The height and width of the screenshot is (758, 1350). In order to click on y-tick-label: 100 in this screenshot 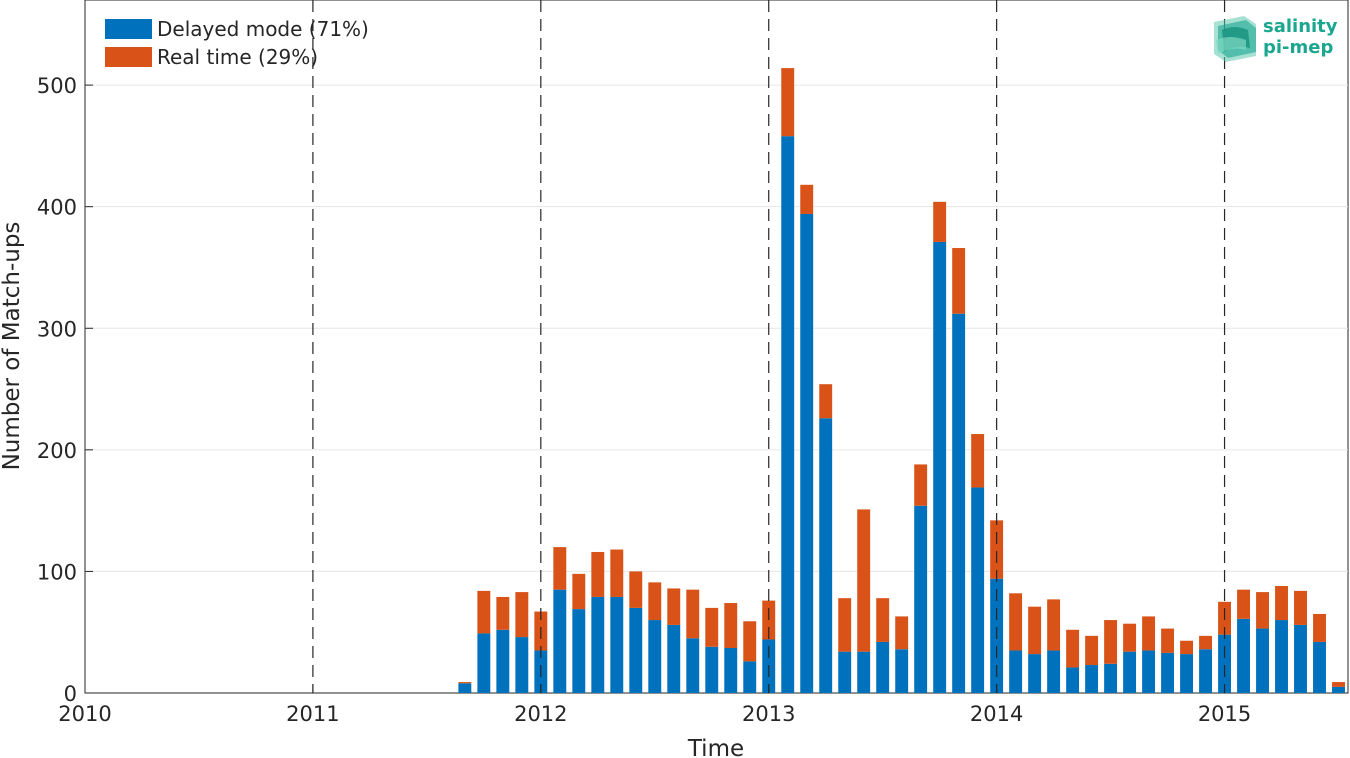, I will do `click(57, 572)`.